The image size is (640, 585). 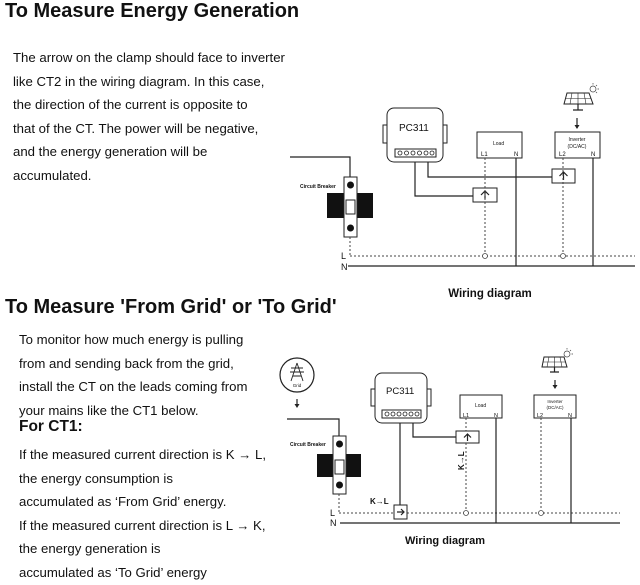 What do you see at coordinates (109, 410) in the screenshot?
I see `text-line: your mains like the CT1 below.` at bounding box center [109, 410].